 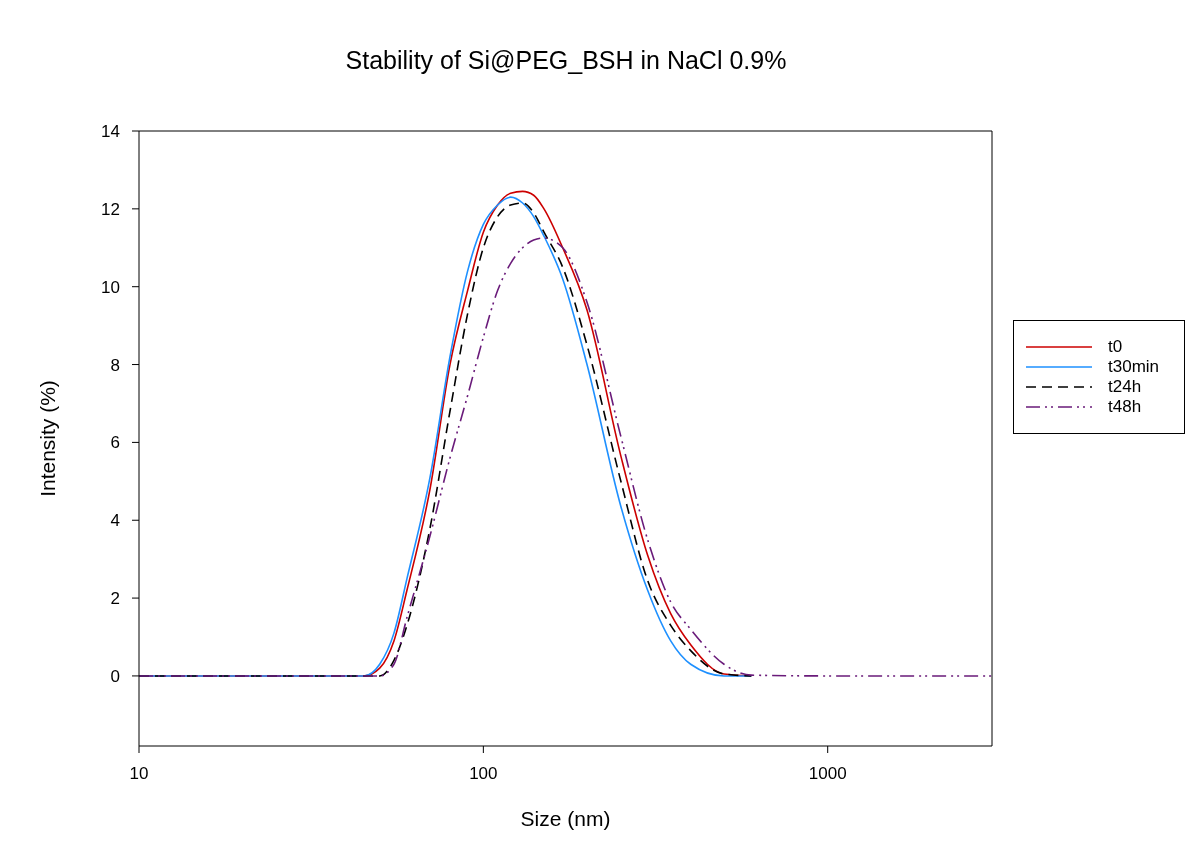 What do you see at coordinates (115, 676) in the screenshot?
I see `y-tick-label: 0` at bounding box center [115, 676].